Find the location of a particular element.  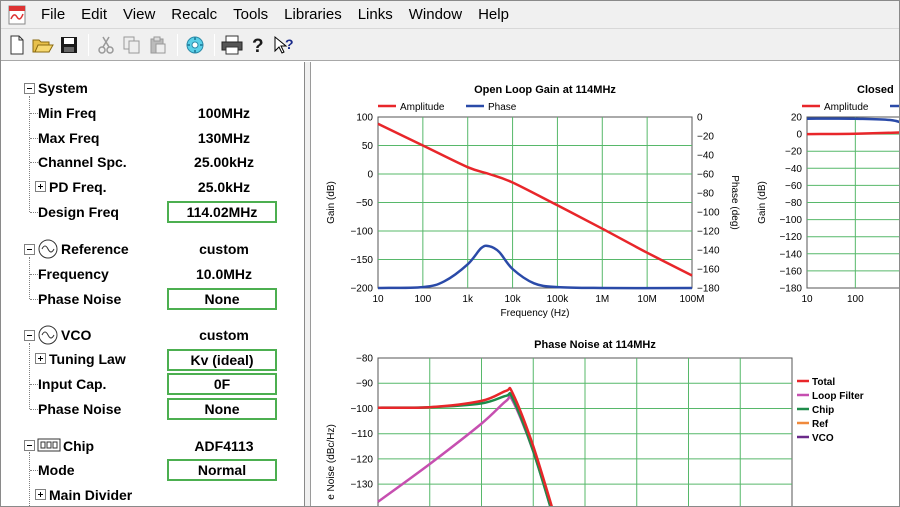

menu-libraries: Libraries is located at coordinates (313, 14).